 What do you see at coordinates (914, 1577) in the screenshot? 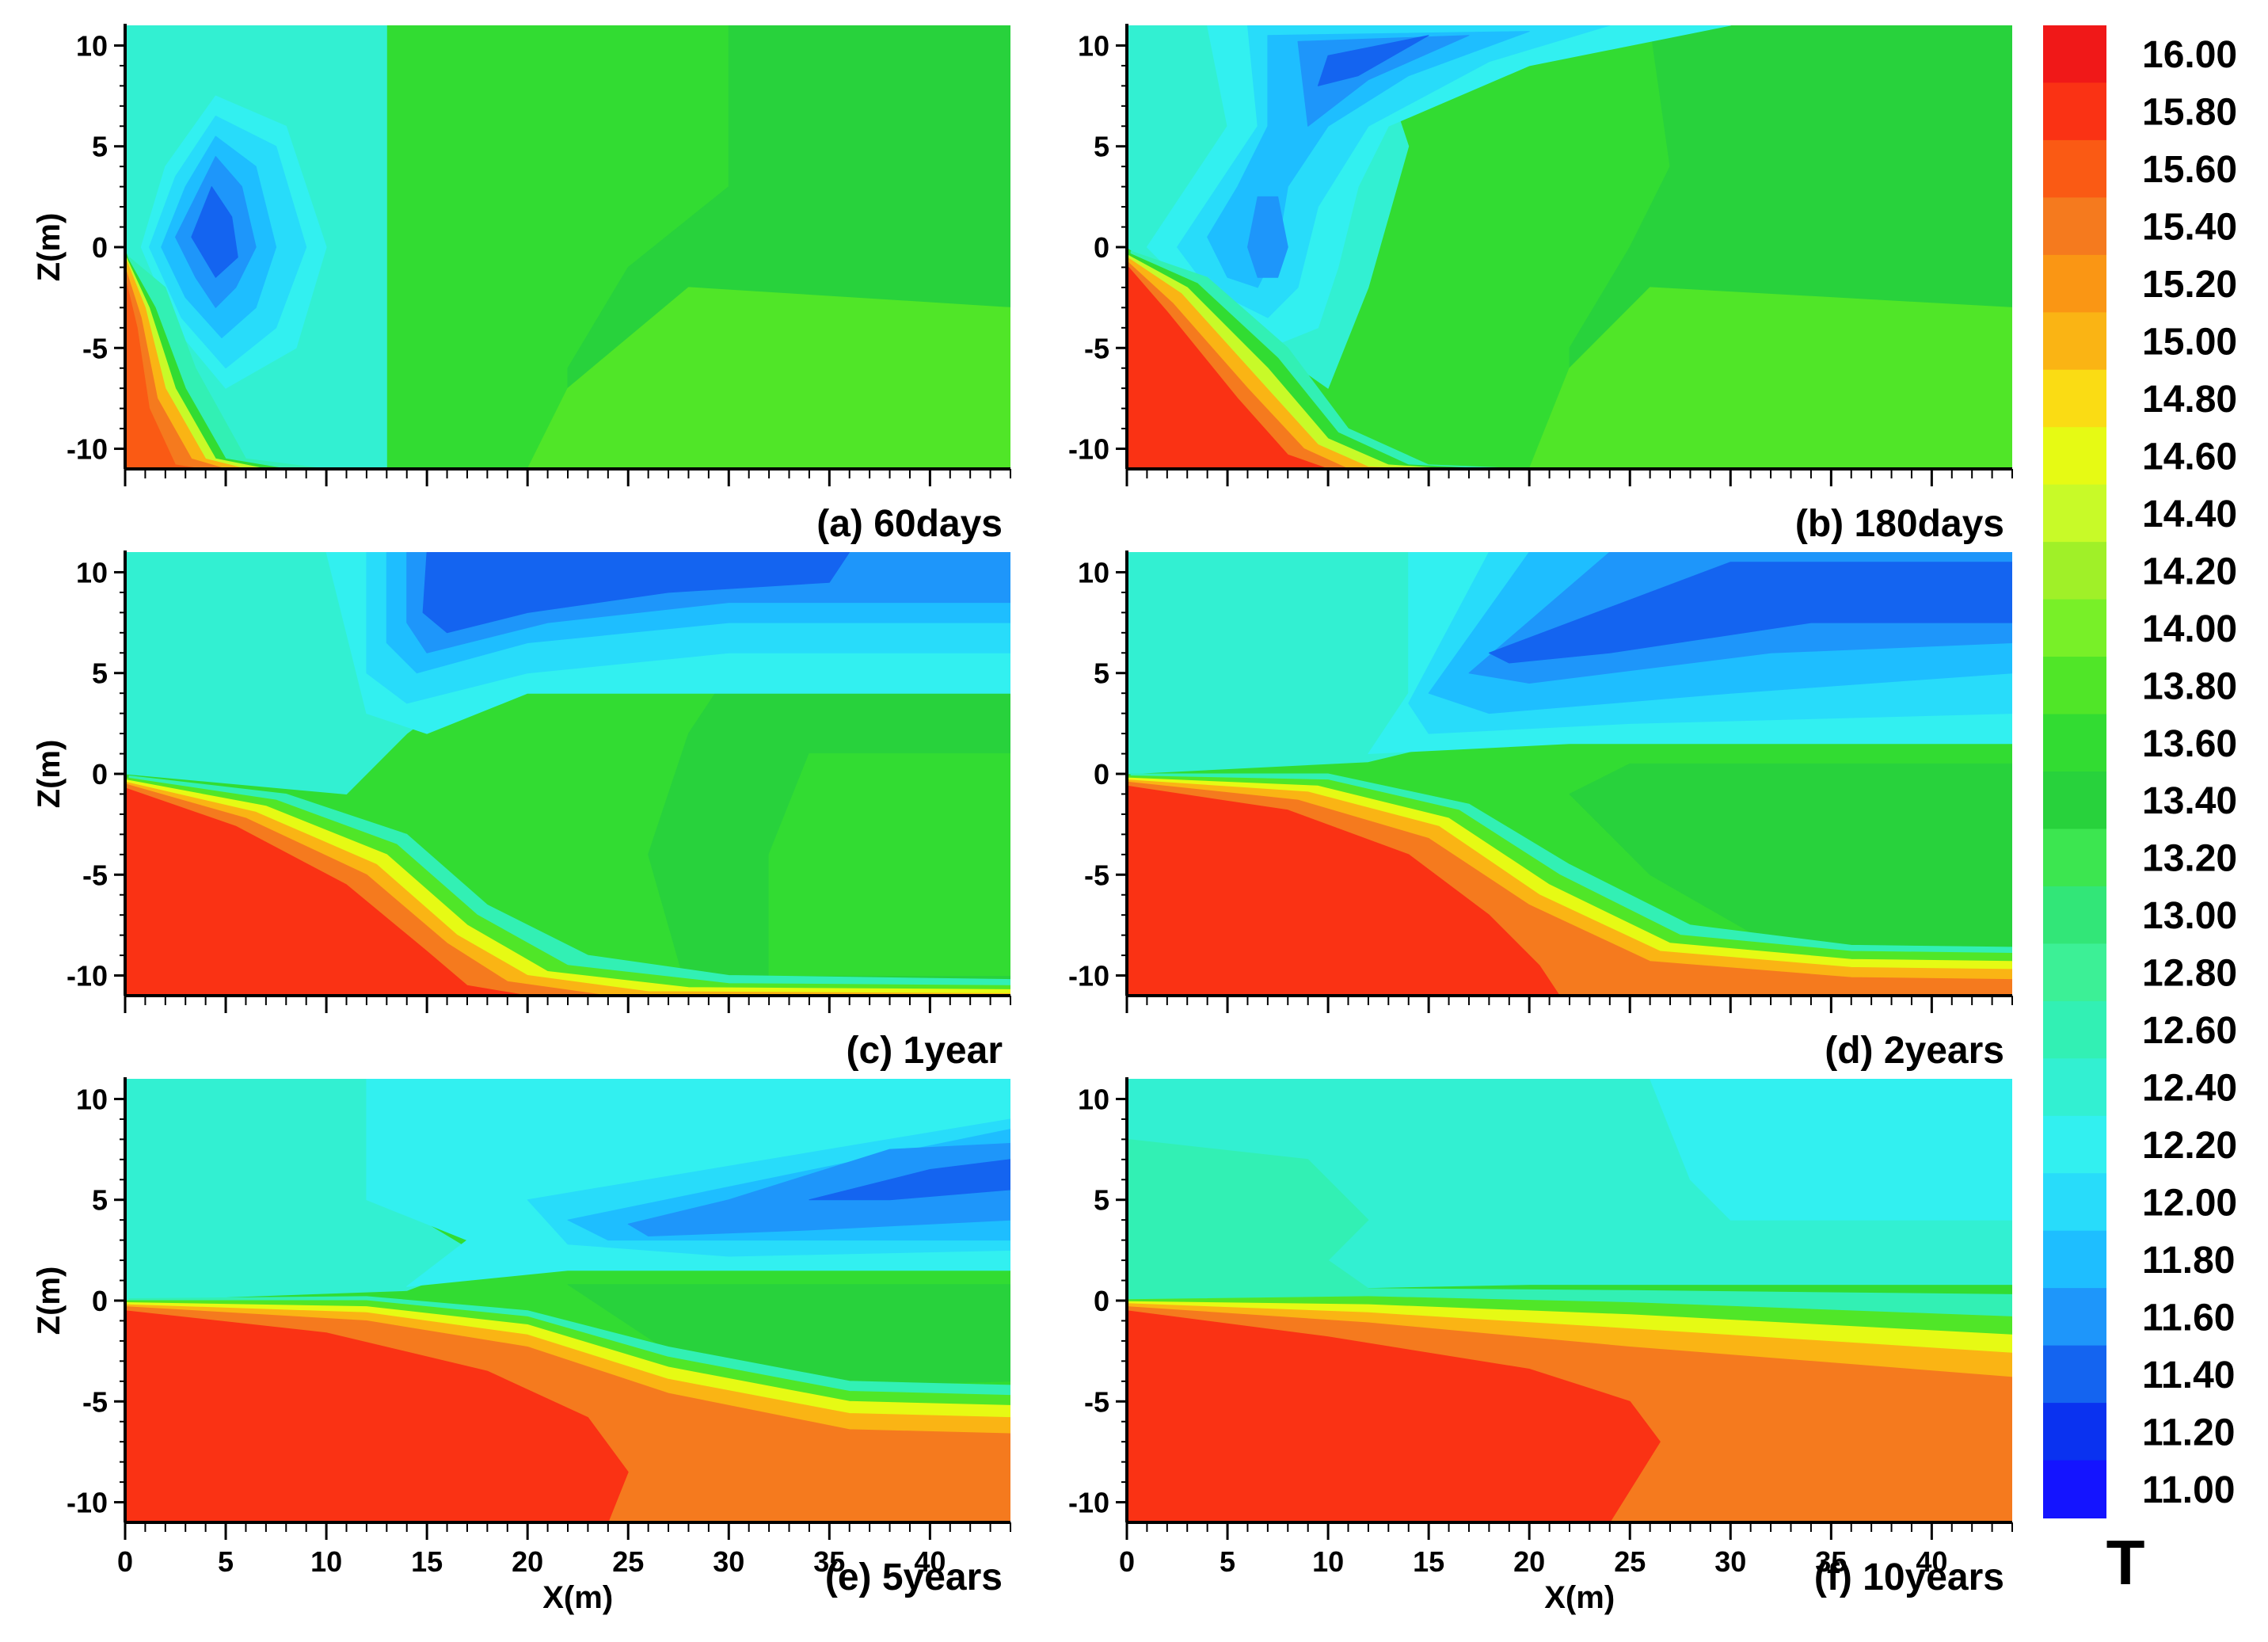
I see `panel-caption: (e) 5years` at bounding box center [914, 1577].